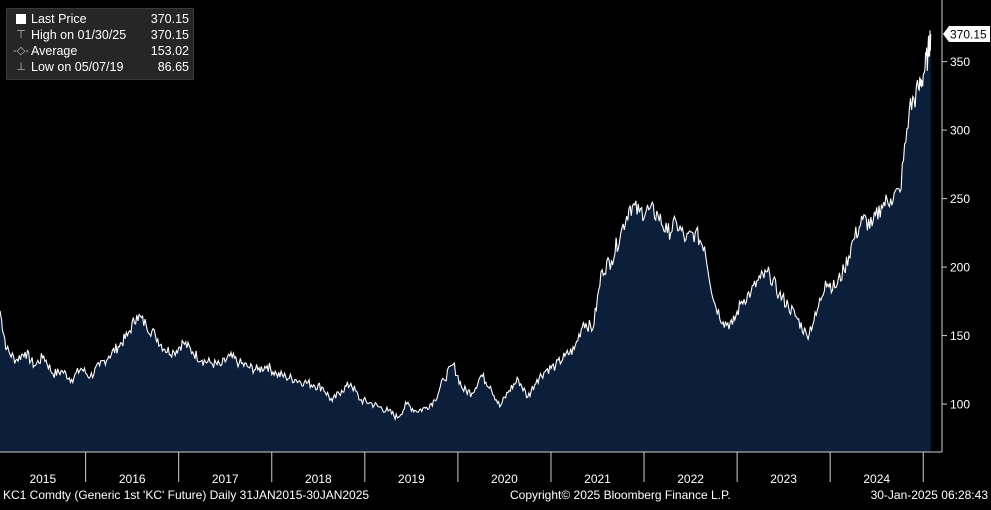 The width and height of the screenshot is (991, 510). I want to click on x-tick-label-2017: 2017, so click(225, 479).